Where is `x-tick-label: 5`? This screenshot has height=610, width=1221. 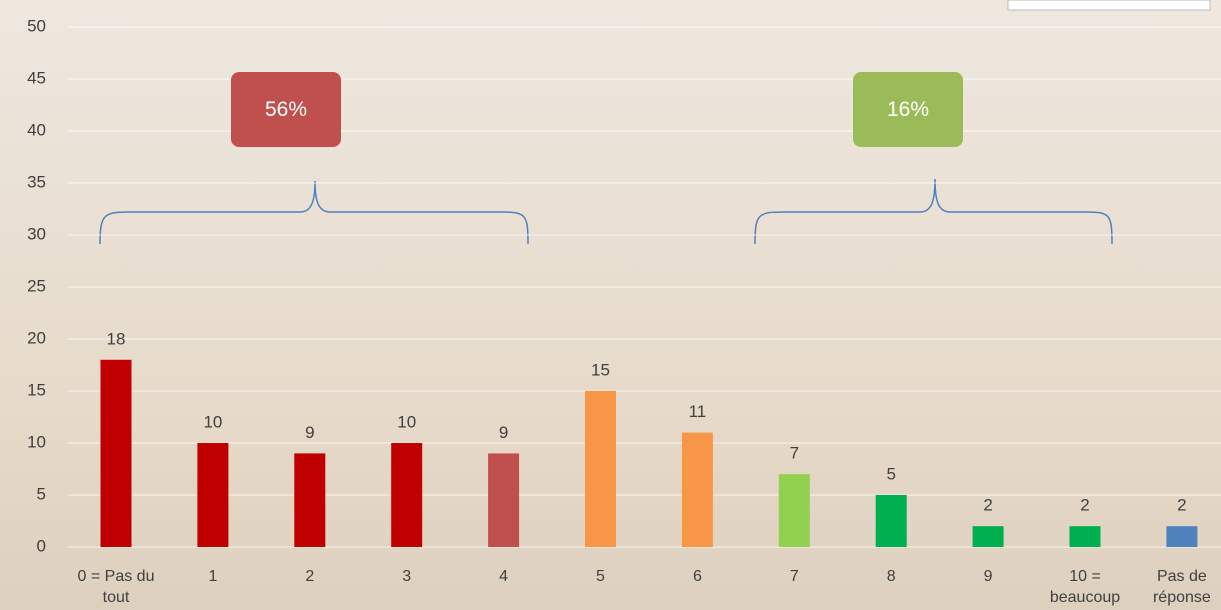 x-tick-label: 5 is located at coordinates (600, 576).